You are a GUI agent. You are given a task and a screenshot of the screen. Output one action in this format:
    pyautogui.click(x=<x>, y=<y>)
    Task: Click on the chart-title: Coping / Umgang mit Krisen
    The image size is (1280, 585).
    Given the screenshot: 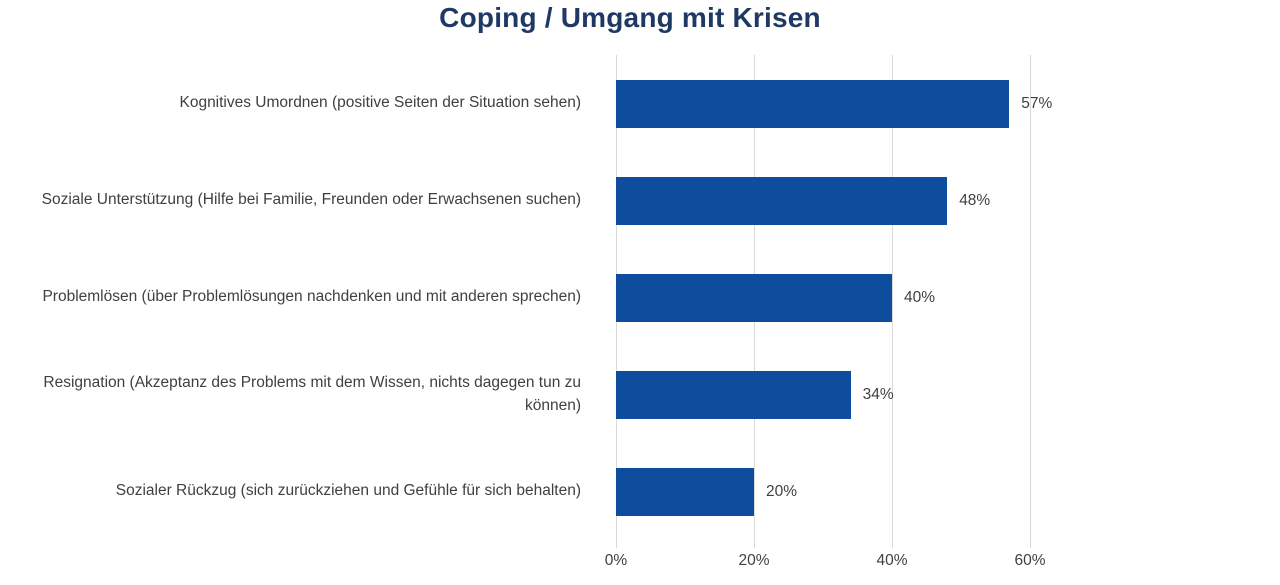 What is the action you would take?
    pyautogui.click(x=630, y=17)
    